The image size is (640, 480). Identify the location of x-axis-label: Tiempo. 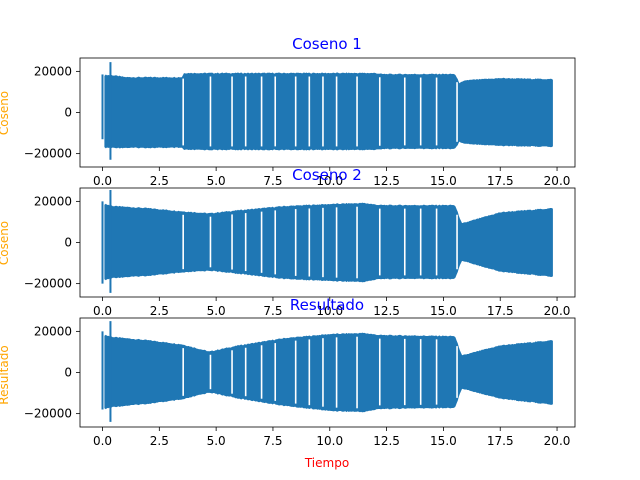
(326, 463).